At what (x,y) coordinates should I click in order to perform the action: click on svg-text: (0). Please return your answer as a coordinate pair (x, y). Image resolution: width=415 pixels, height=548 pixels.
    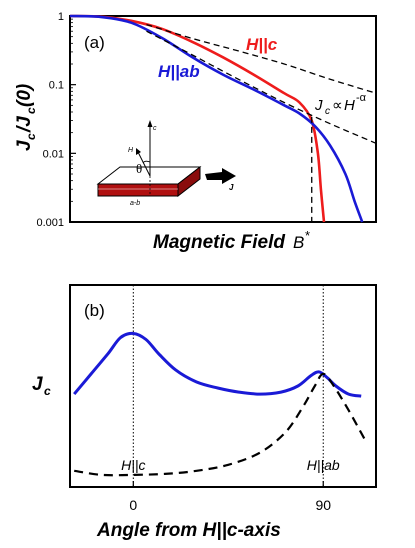
    Looking at the image, I should click on (24, 95).